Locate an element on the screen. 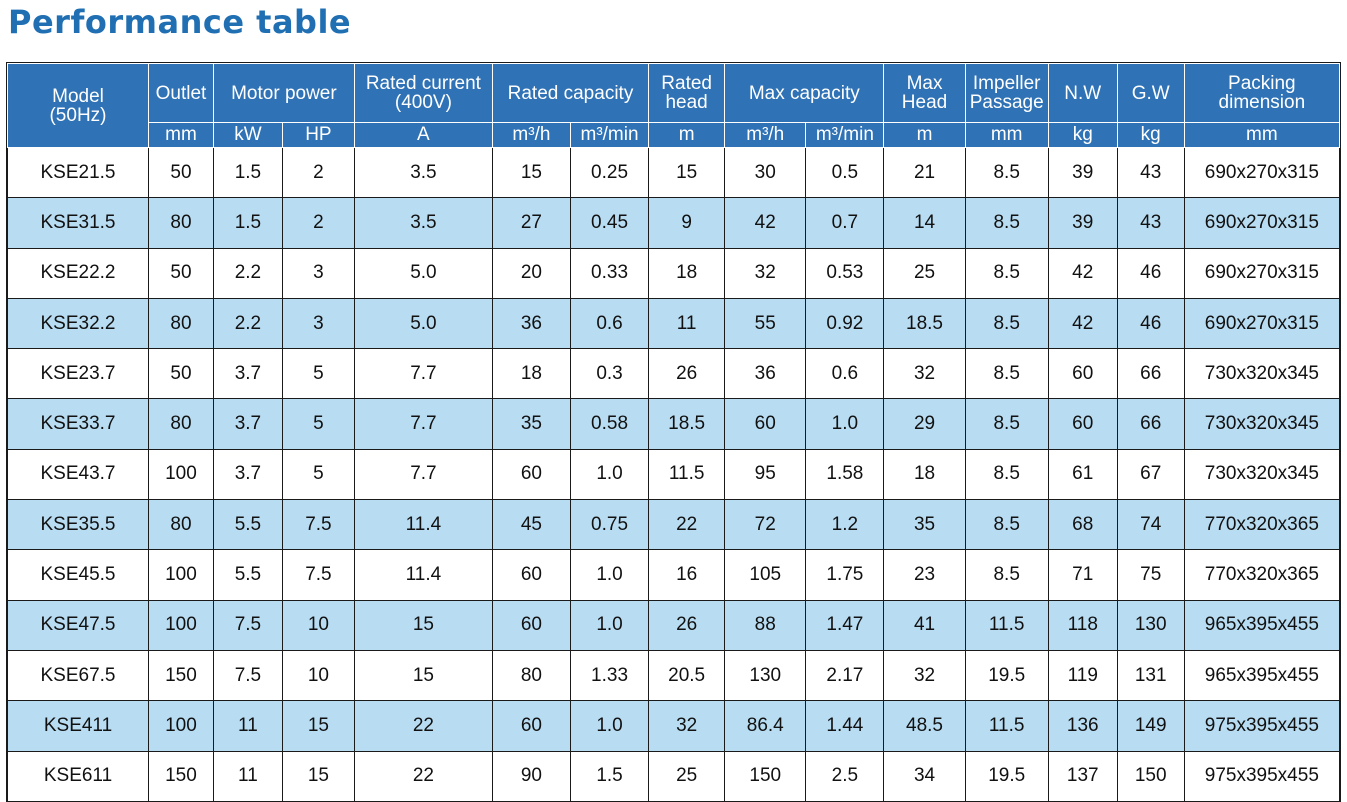 Image resolution: width=1347 pixels, height=802 pixels. model-cell: KSE411 is located at coordinates (78, 726).